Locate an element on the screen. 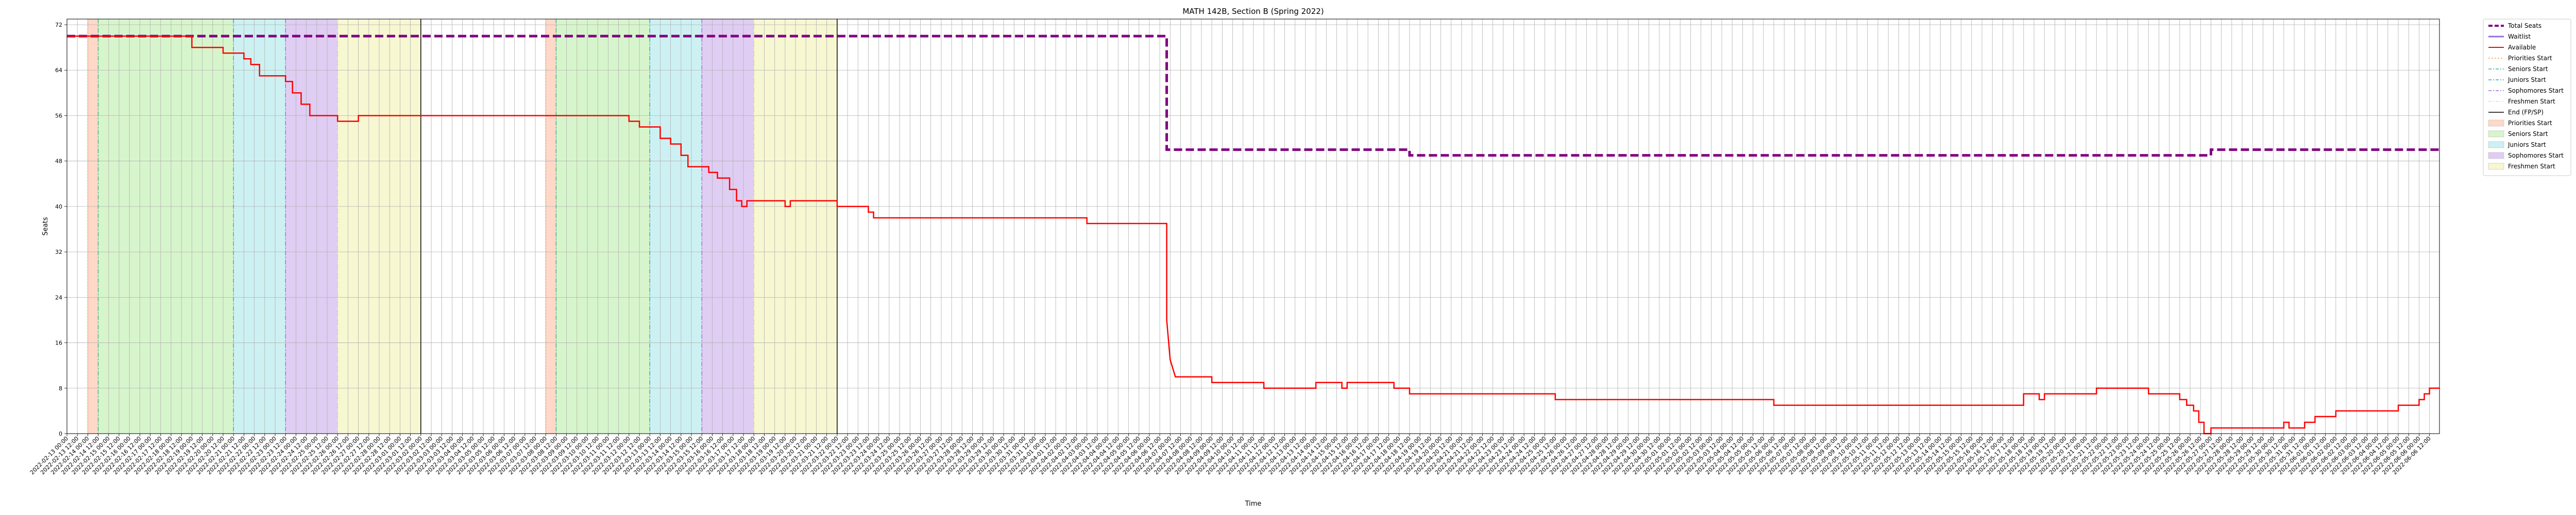 The height and width of the screenshot is (515, 2576). legend-label: End (FP/SP) is located at coordinates (2526, 113).